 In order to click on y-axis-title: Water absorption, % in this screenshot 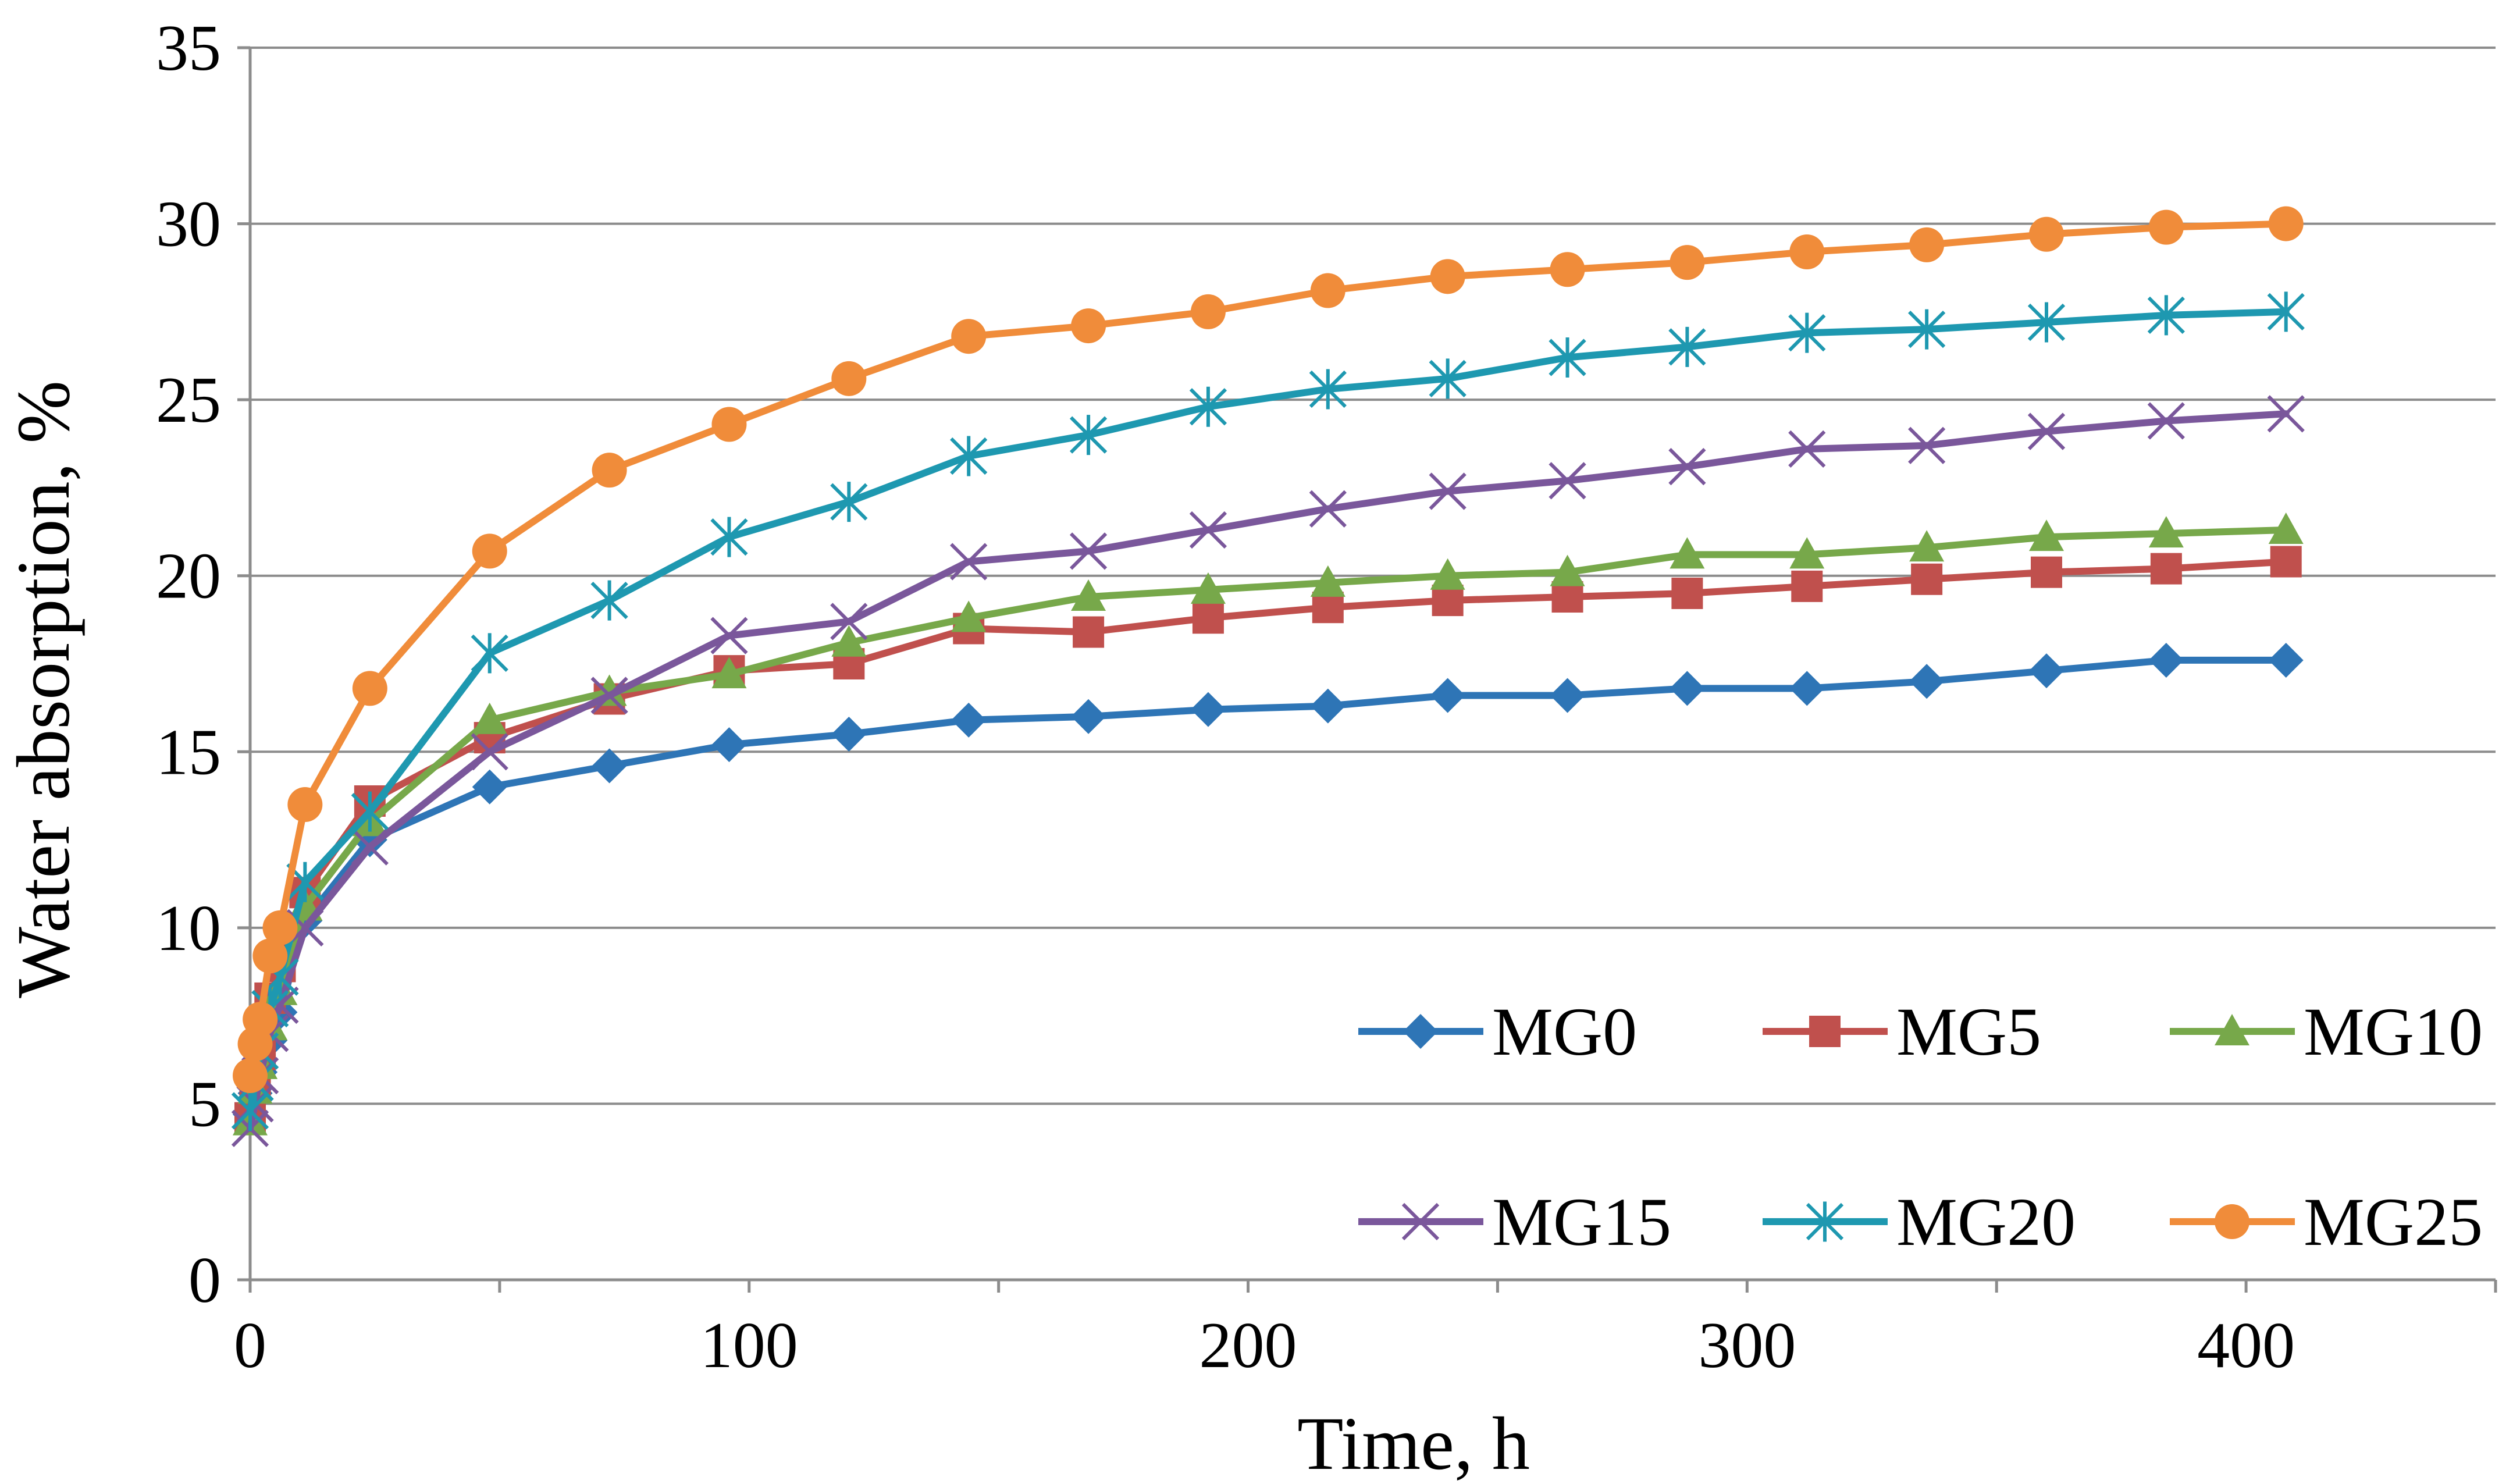, I will do `click(44, 689)`.